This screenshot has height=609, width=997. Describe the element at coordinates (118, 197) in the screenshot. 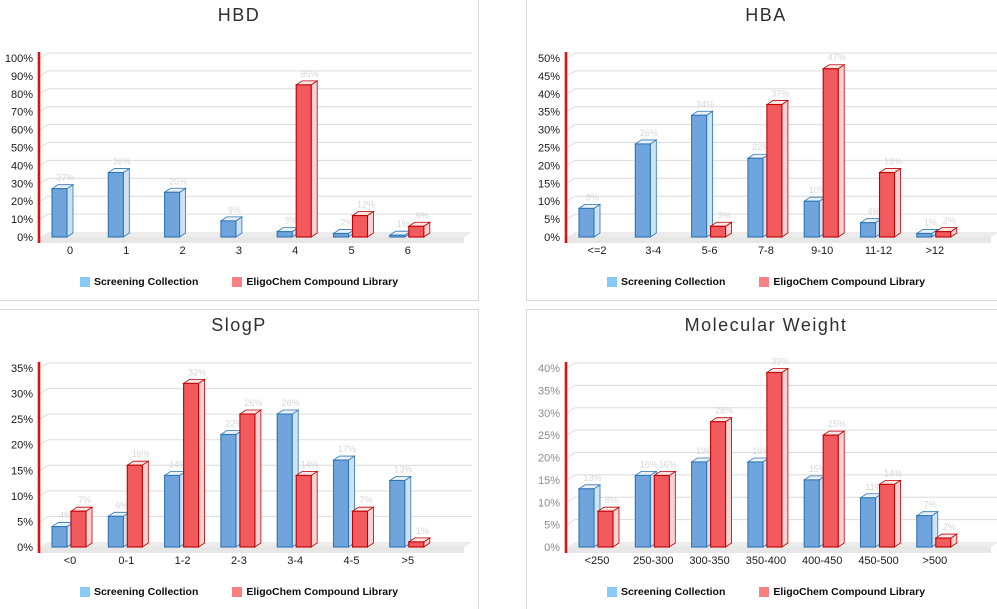

I see `bar-0-1: 36%` at that location.